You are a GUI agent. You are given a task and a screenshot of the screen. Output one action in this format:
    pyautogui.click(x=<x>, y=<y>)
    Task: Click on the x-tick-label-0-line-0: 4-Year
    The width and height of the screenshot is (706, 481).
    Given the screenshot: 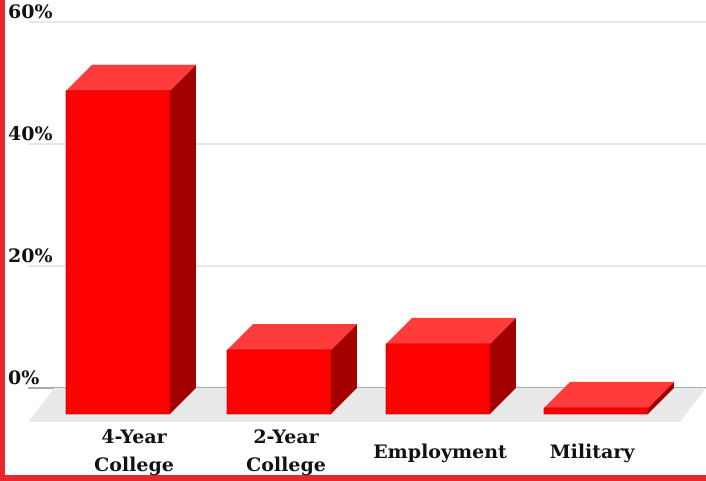 What is the action you would take?
    pyautogui.click(x=134, y=437)
    